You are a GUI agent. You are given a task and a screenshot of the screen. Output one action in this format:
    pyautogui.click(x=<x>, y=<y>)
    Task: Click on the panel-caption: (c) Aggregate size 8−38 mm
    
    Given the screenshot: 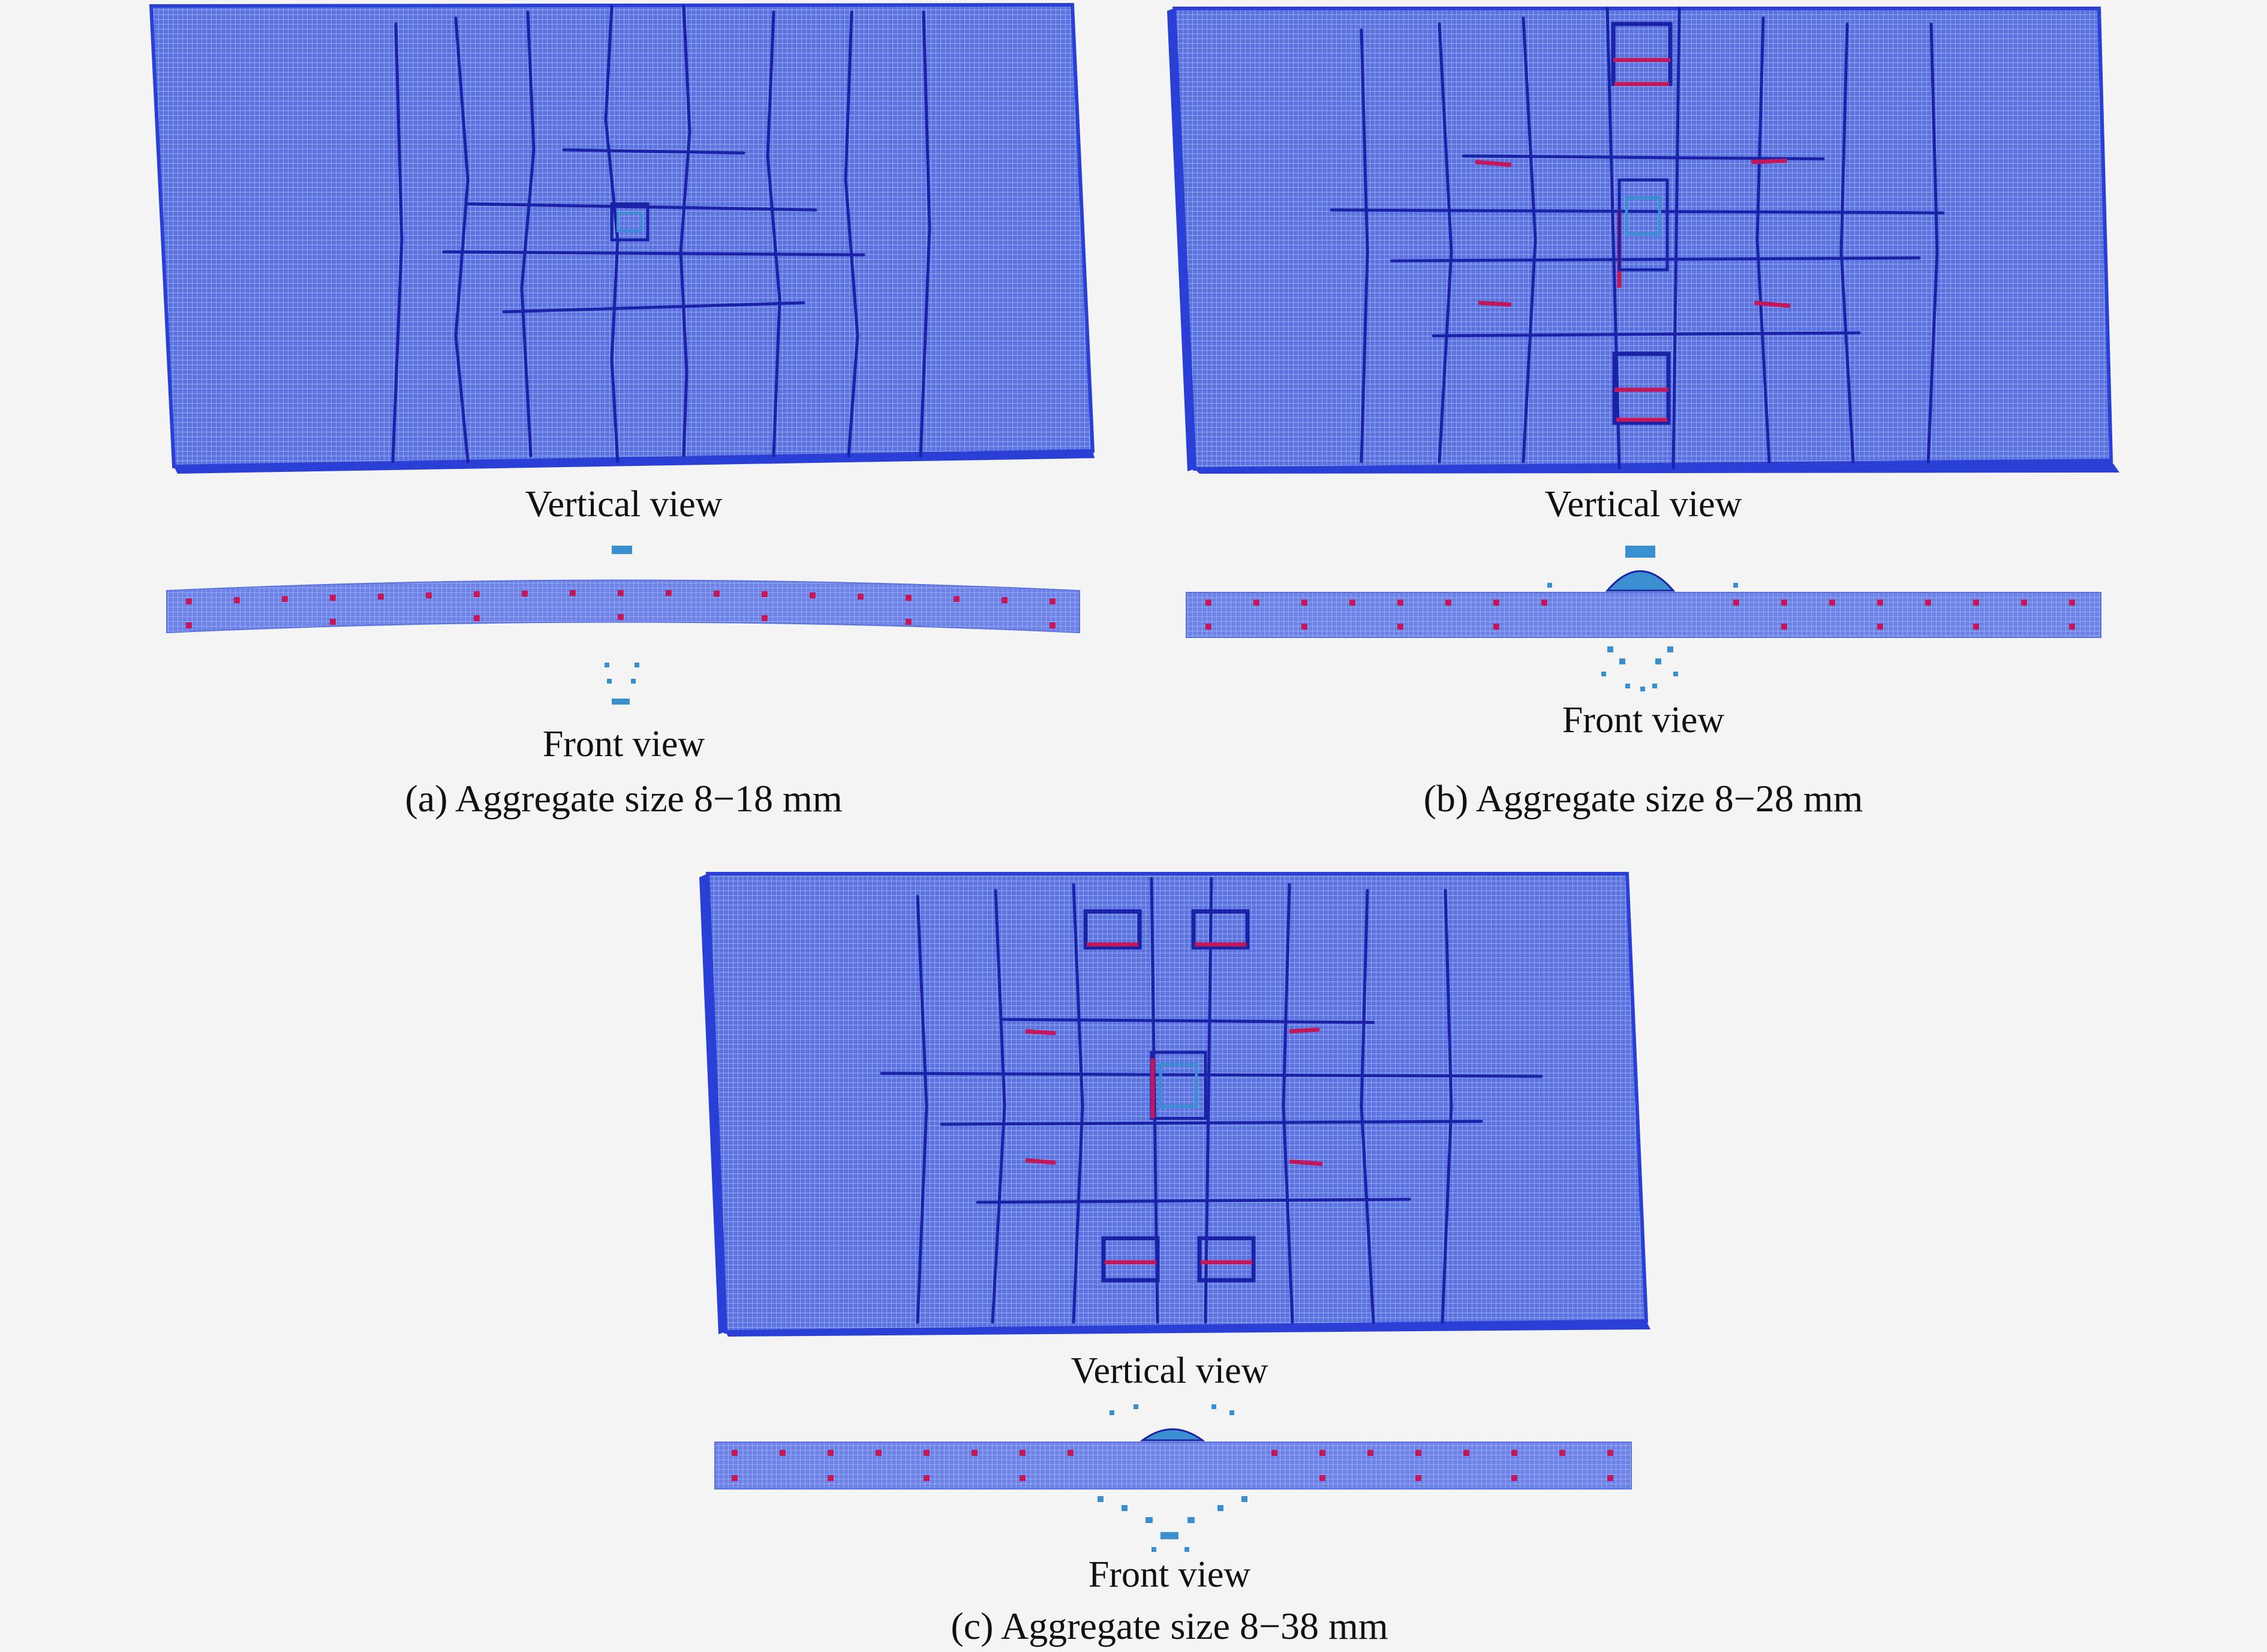 What is the action you would take?
    pyautogui.click(x=1169, y=1626)
    